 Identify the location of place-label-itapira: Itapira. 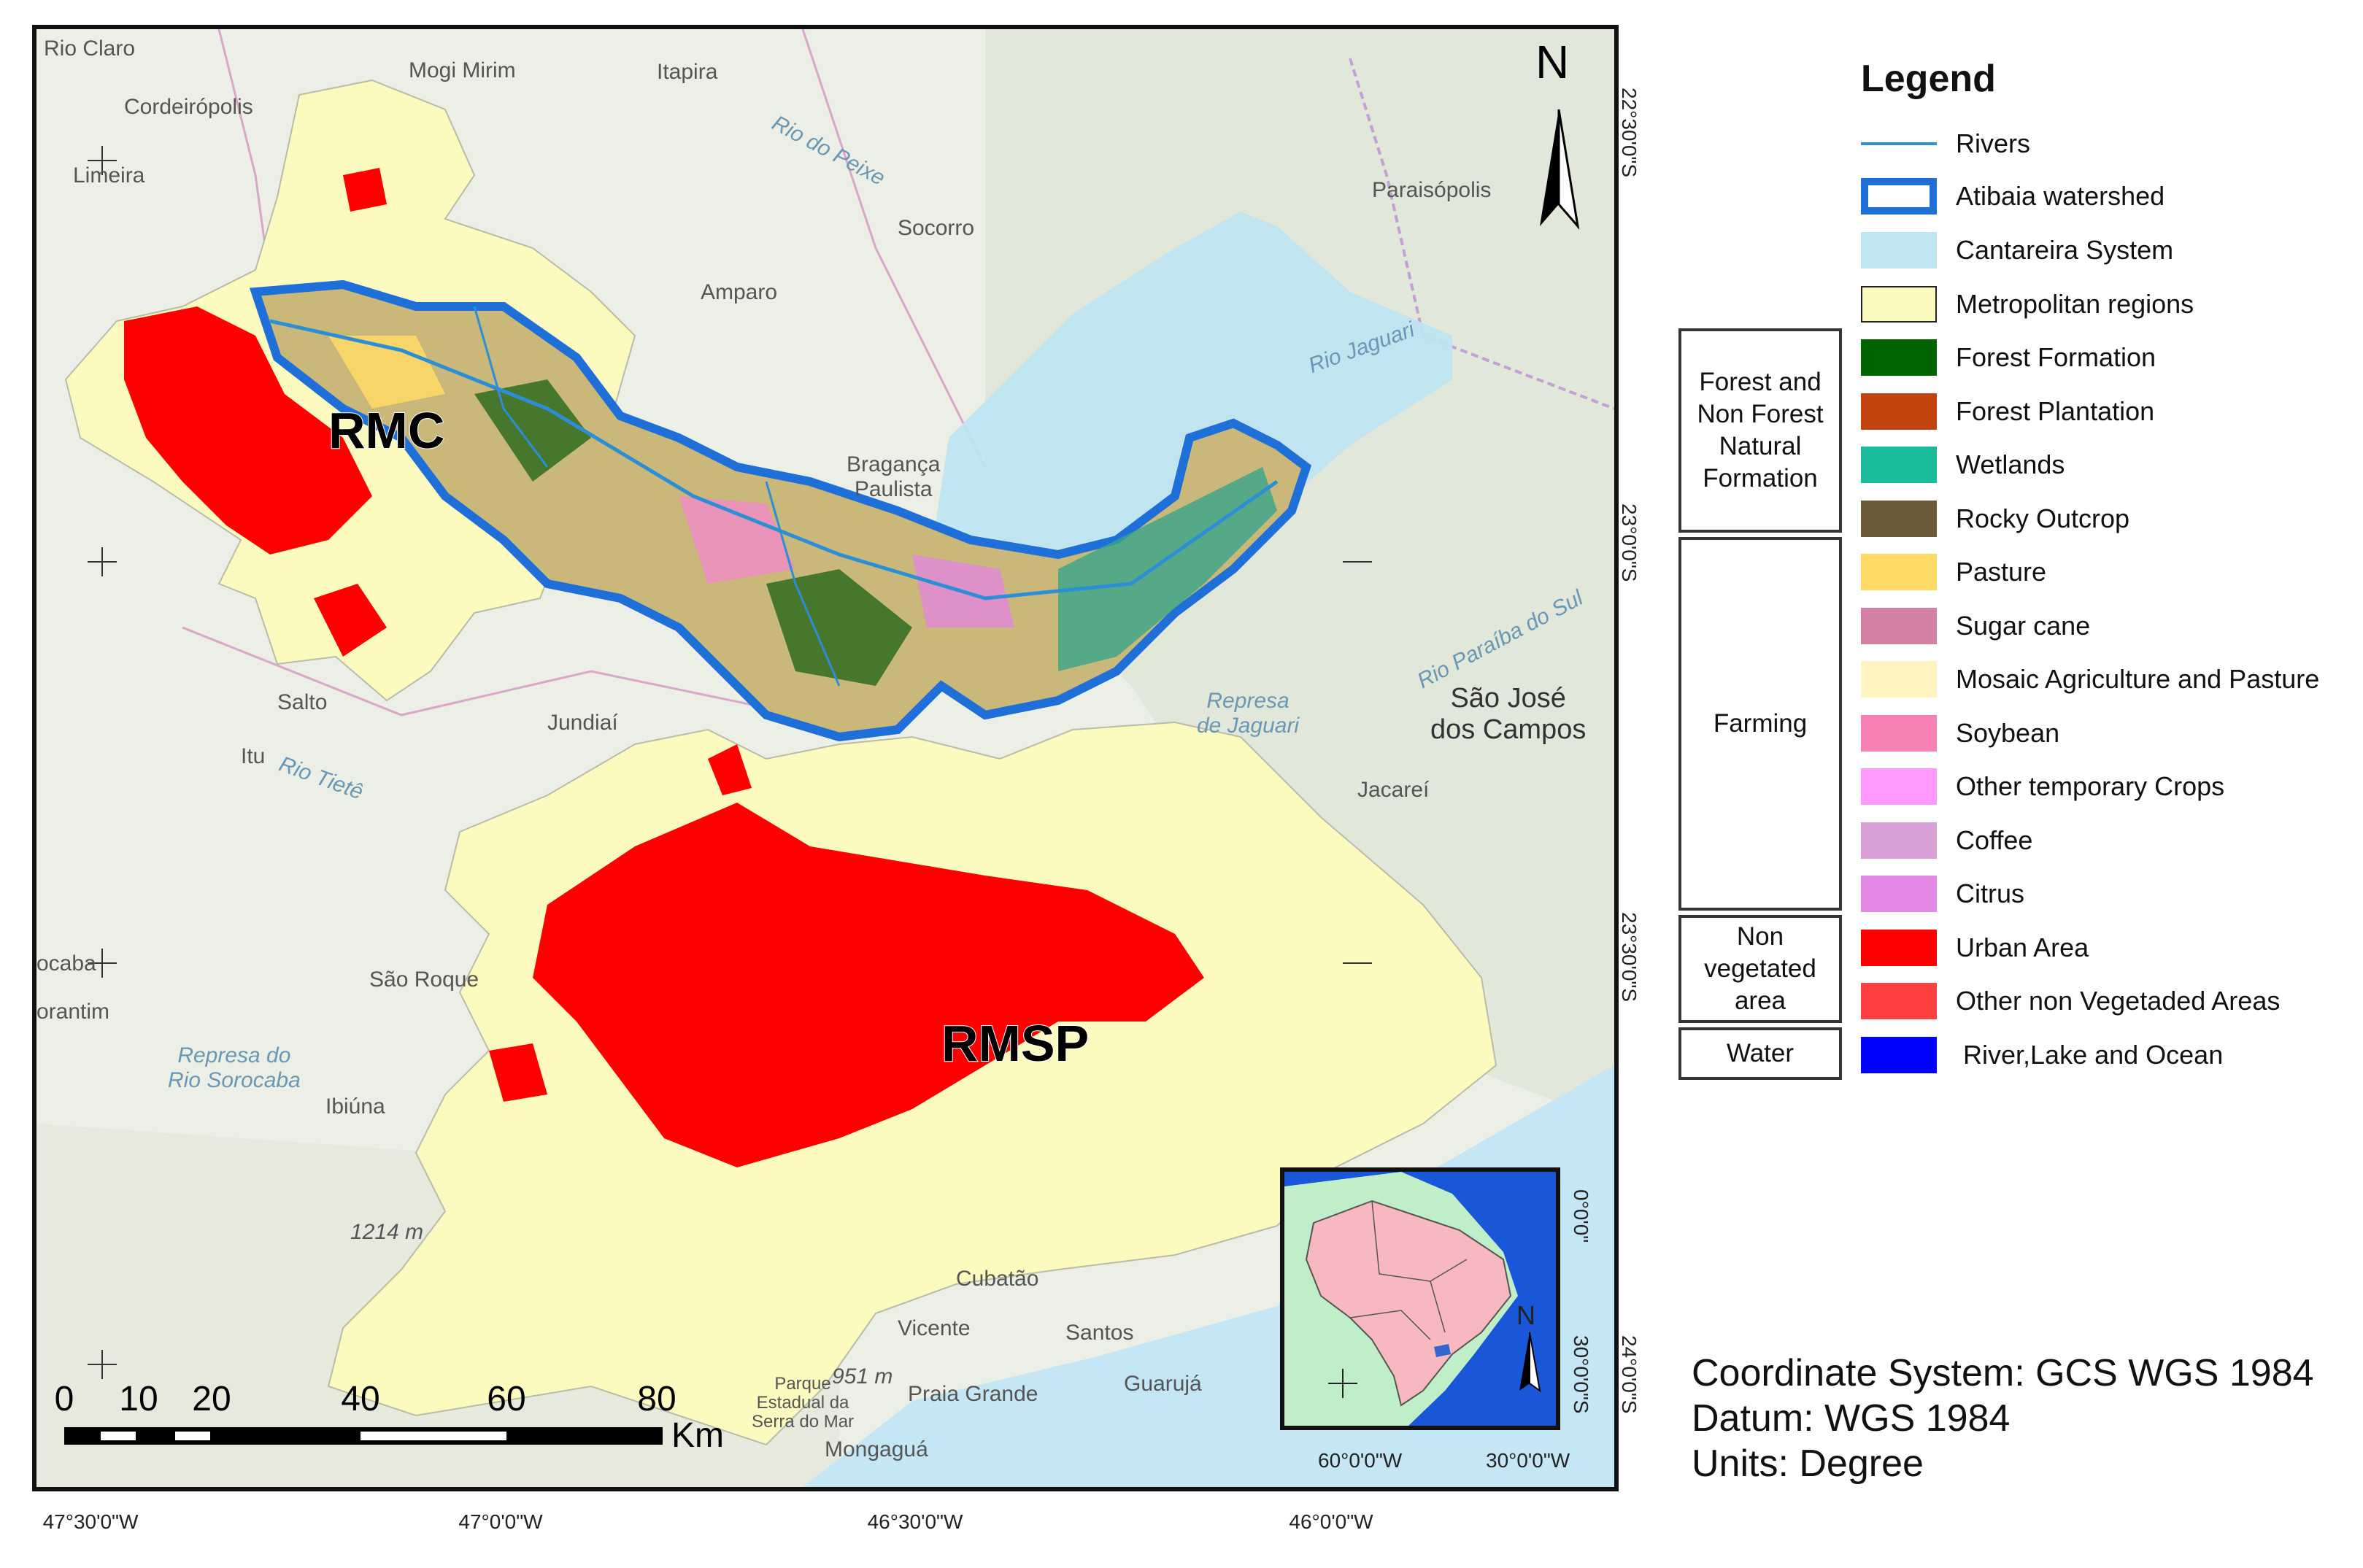
(687, 72).